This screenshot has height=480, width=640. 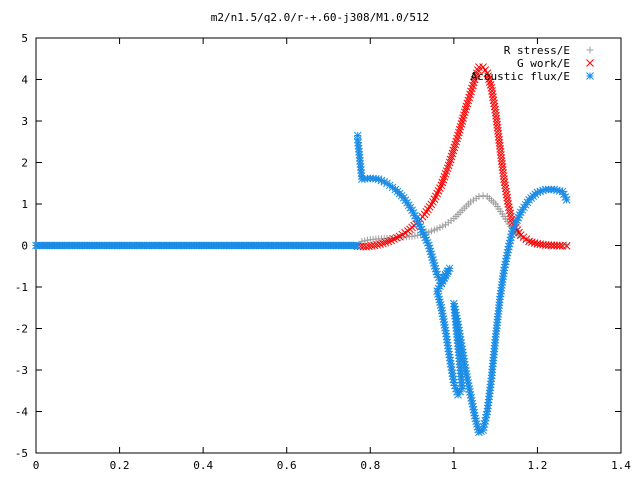 What do you see at coordinates (21, 370) in the screenshot?
I see `y-tick-label: -3` at bounding box center [21, 370].